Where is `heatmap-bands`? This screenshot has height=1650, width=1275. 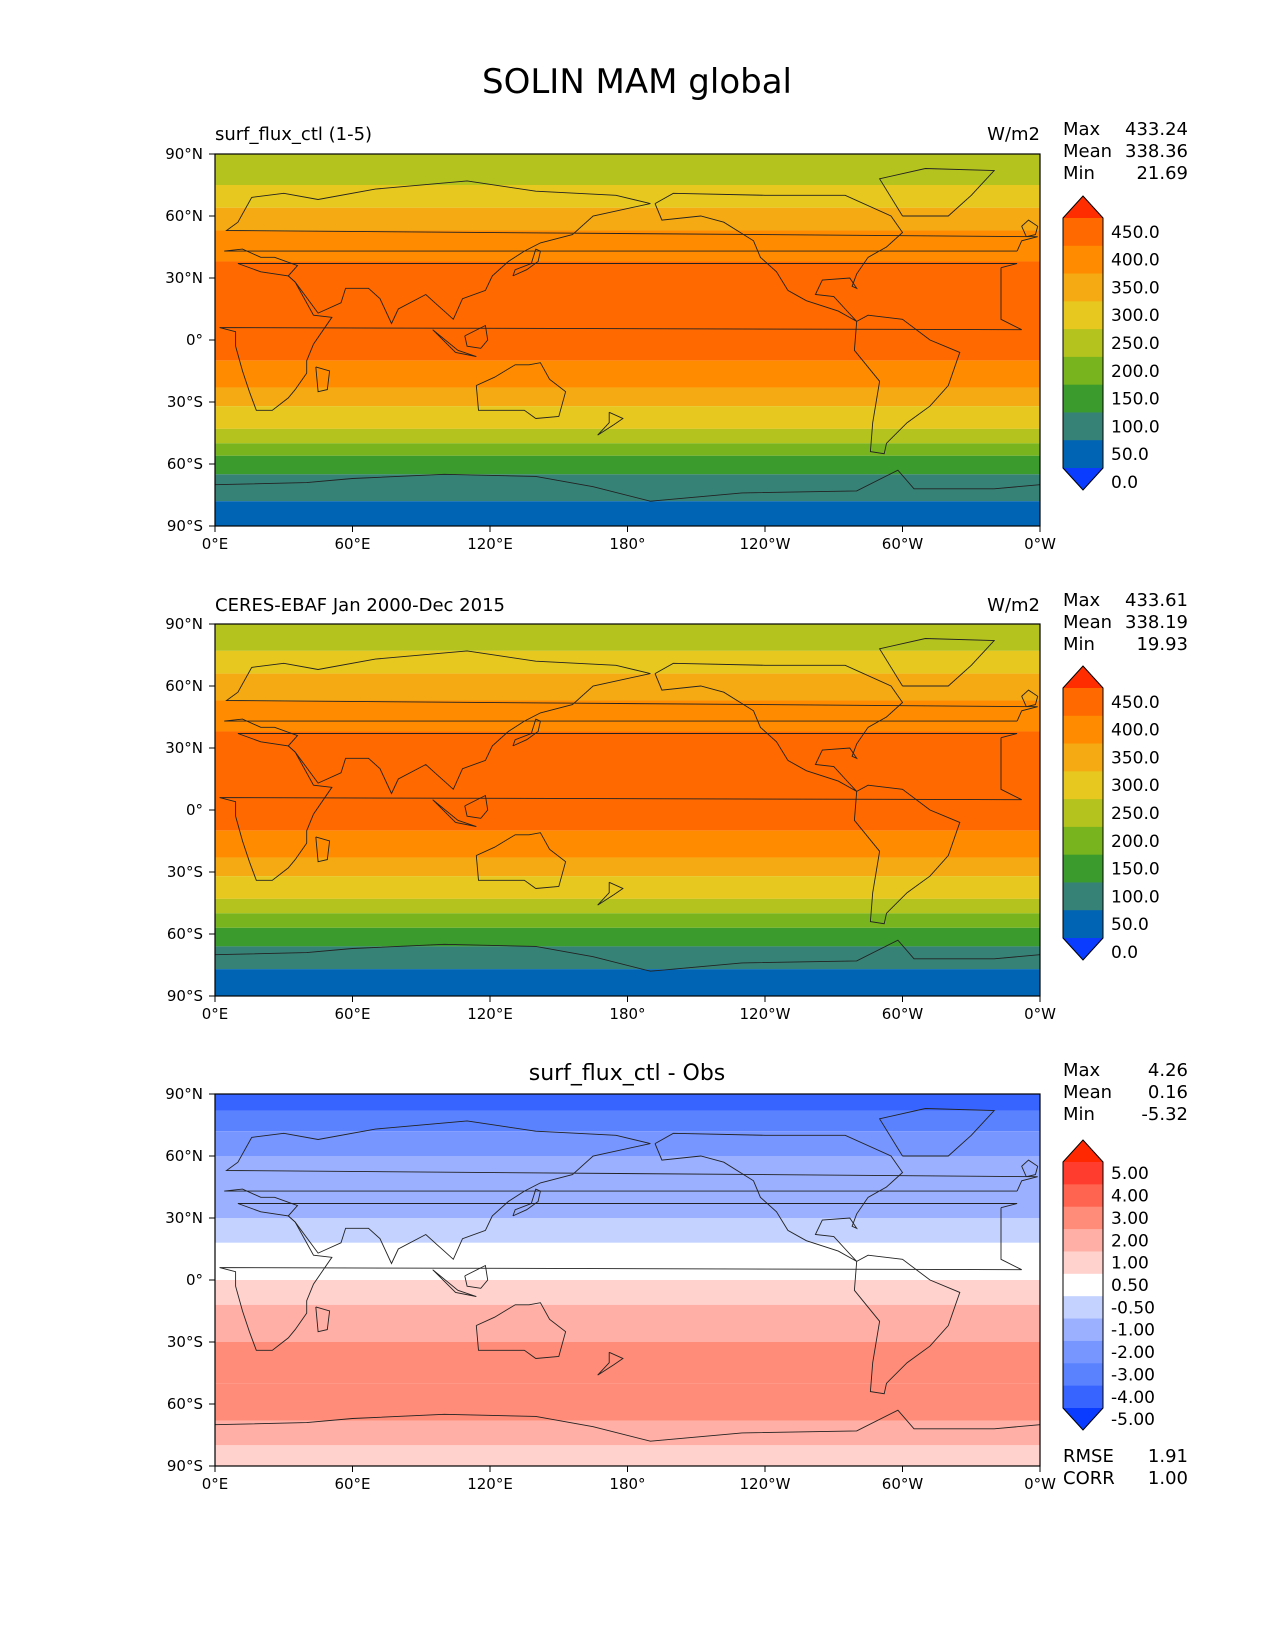
heatmap-bands is located at coordinates (627, 1280).